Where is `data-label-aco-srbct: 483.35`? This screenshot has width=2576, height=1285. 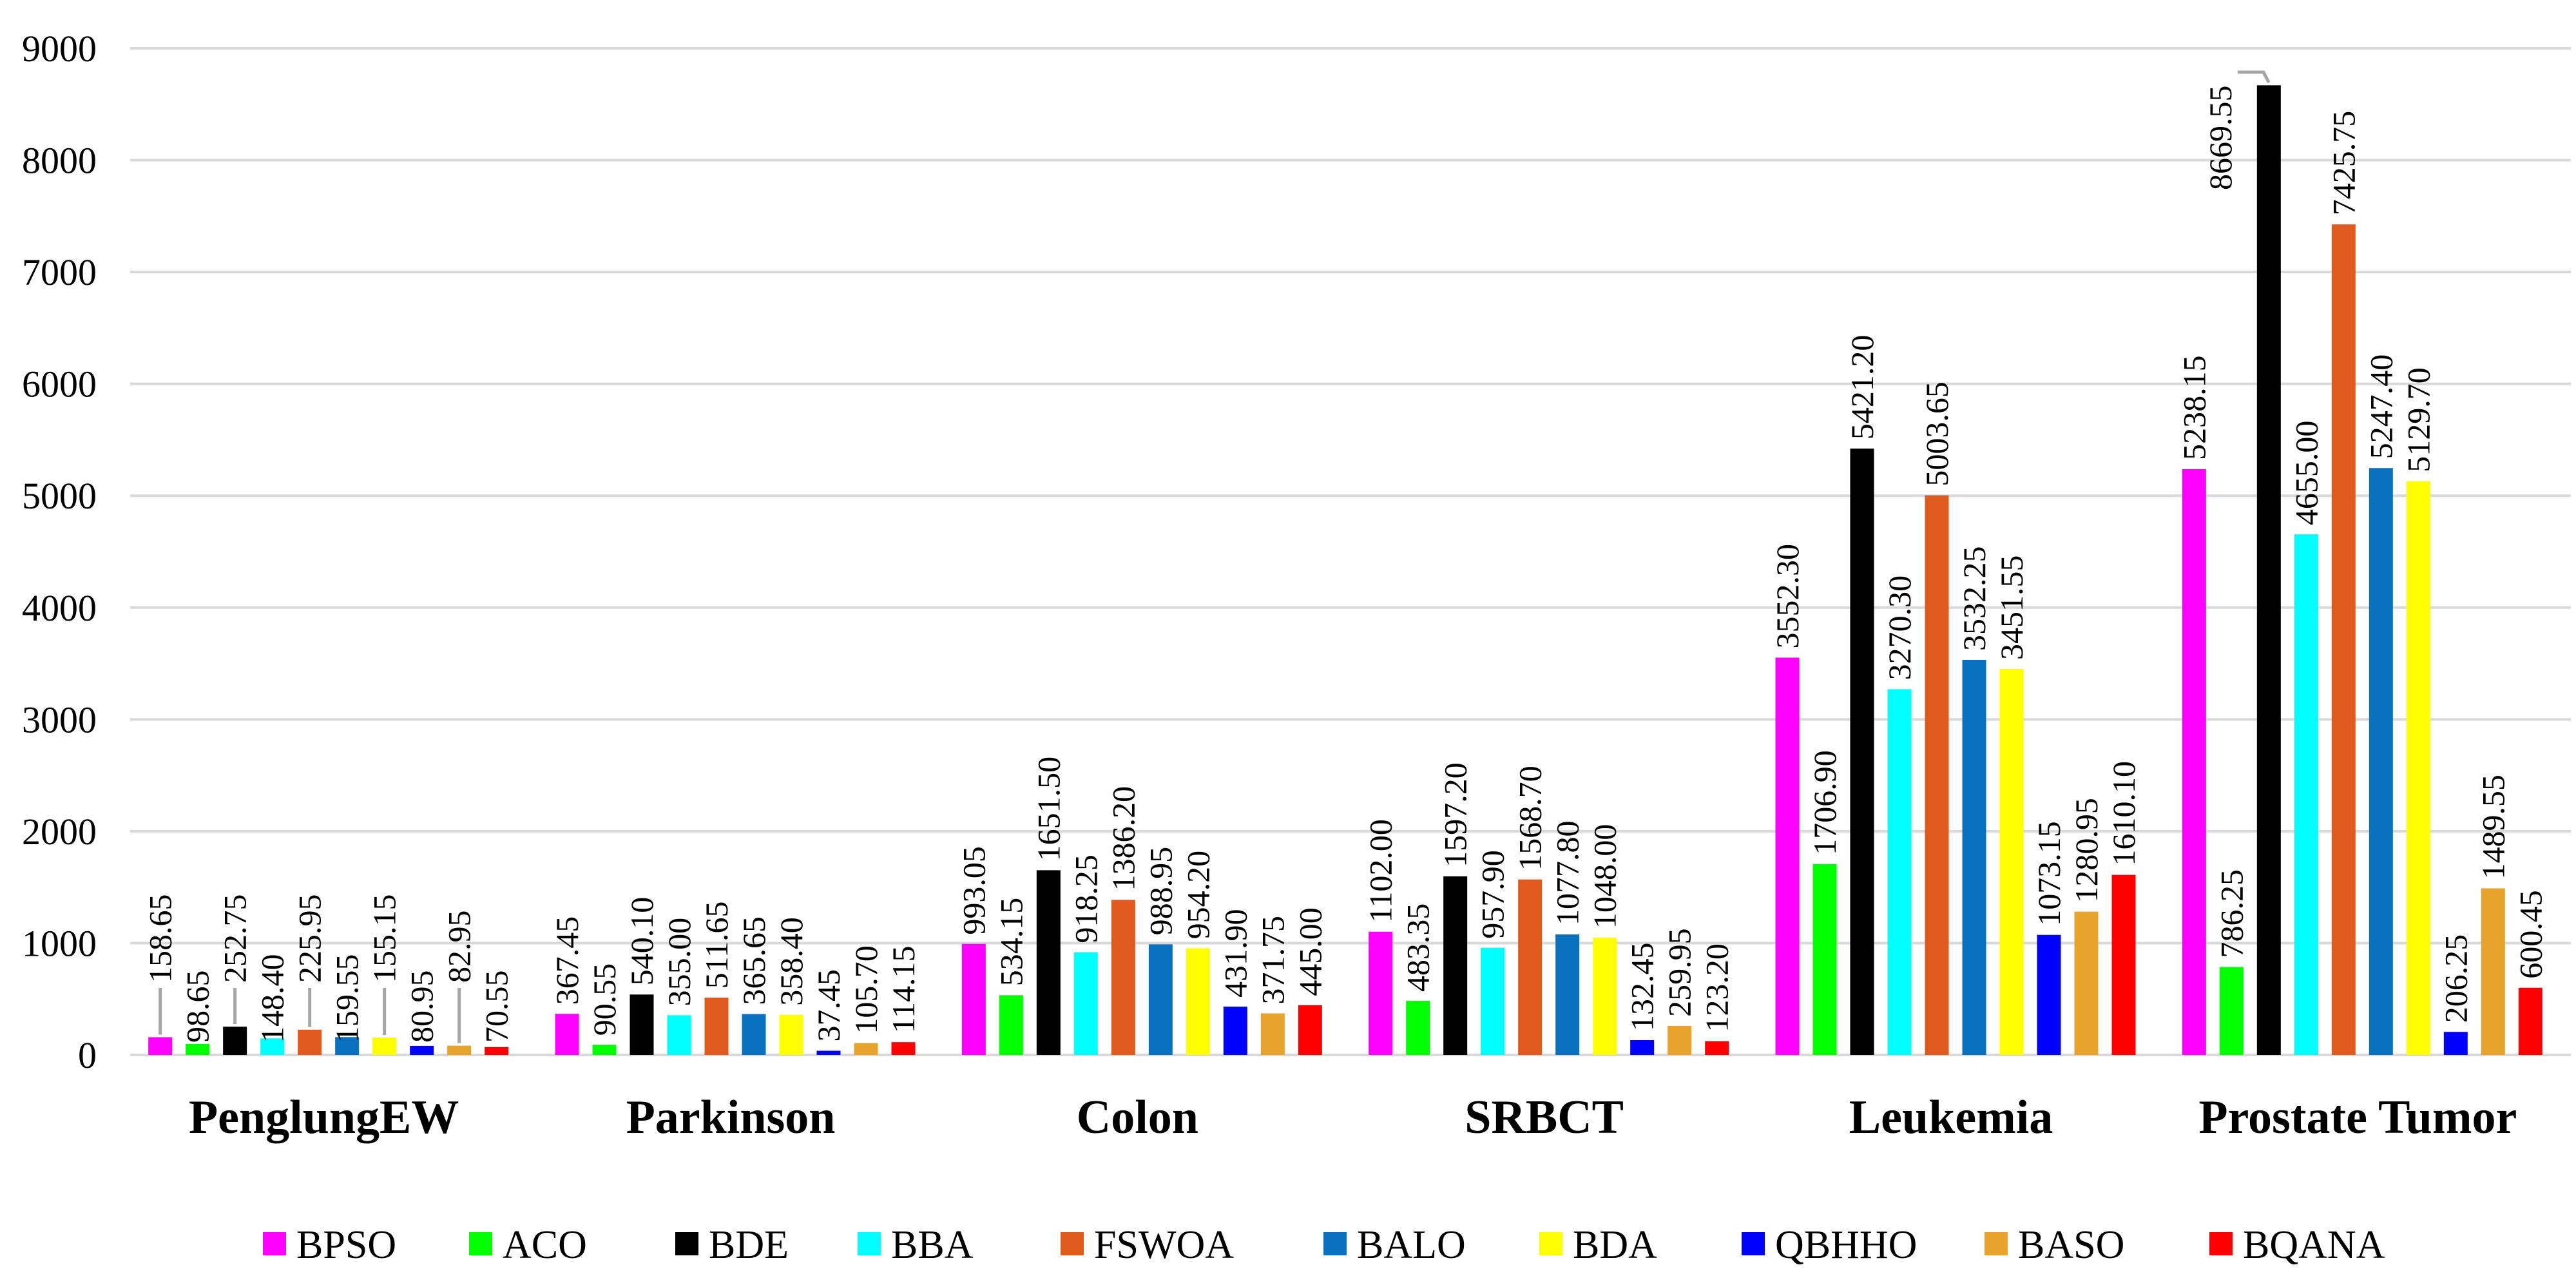 data-label-aco-srbct: 483.35 is located at coordinates (1418, 947).